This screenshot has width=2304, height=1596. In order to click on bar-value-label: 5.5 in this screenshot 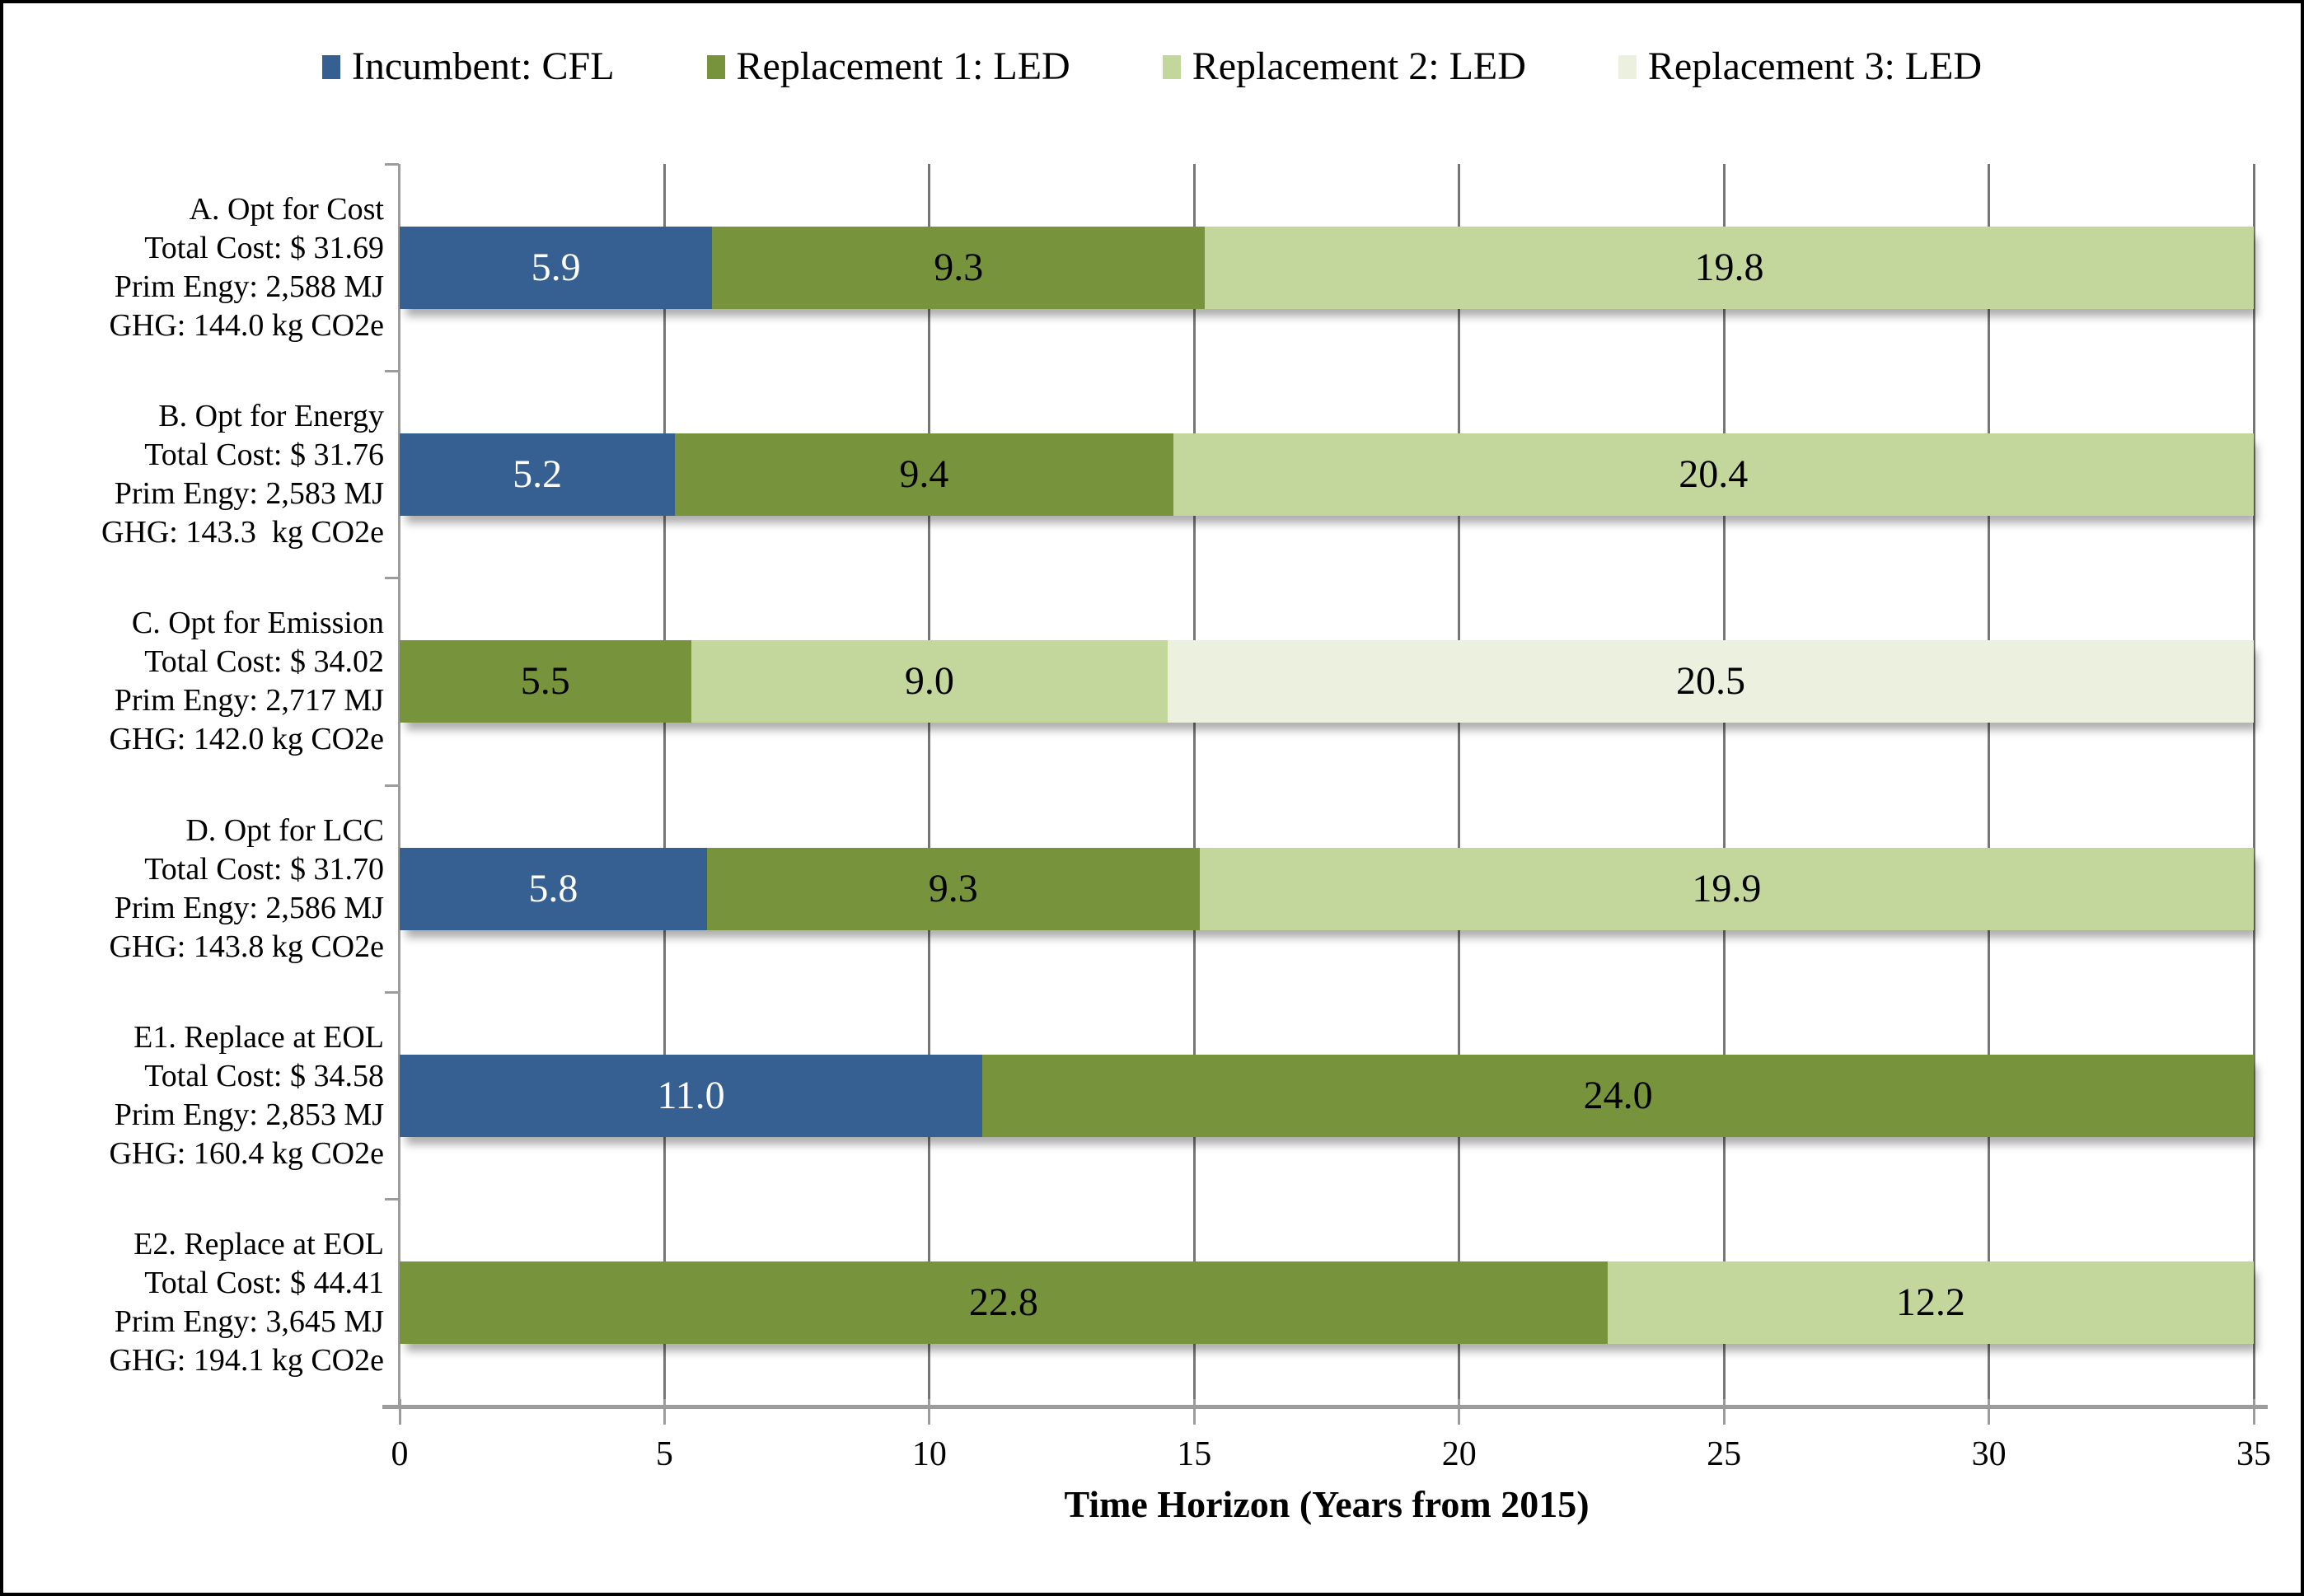, I will do `click(545, 681)`.